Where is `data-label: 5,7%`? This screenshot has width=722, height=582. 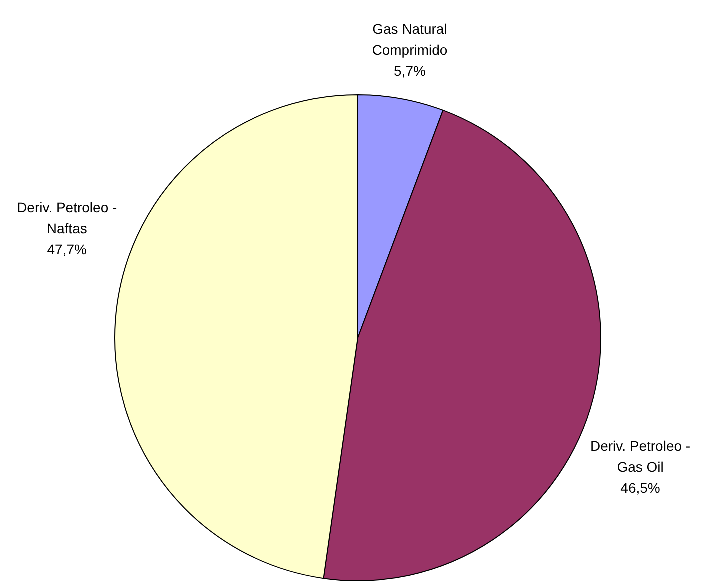
data-label: 5,7% is located at coordinates (410, 70).